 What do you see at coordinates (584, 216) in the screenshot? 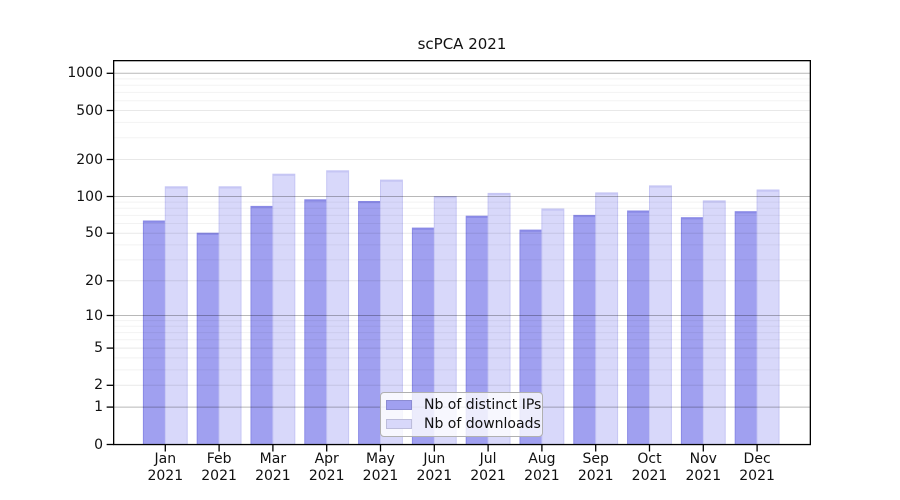
I see `bar-distinct-ips-sep-top-edge` at bounding box center [584, 216].